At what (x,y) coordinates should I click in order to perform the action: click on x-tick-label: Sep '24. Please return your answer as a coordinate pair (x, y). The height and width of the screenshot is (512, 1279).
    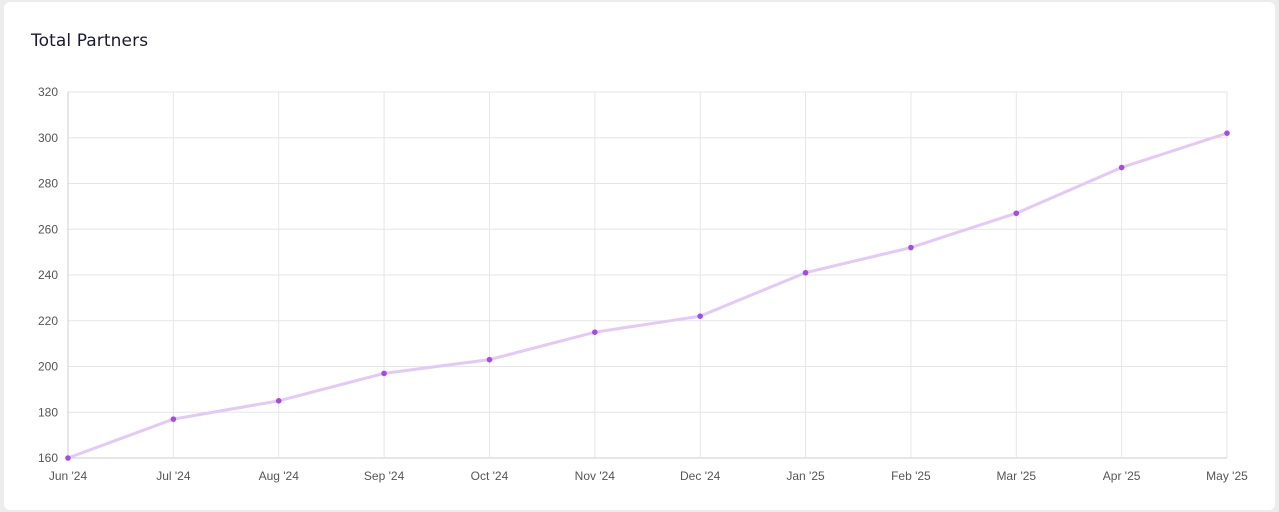
    Looking at the image, I should click on (384, 476).